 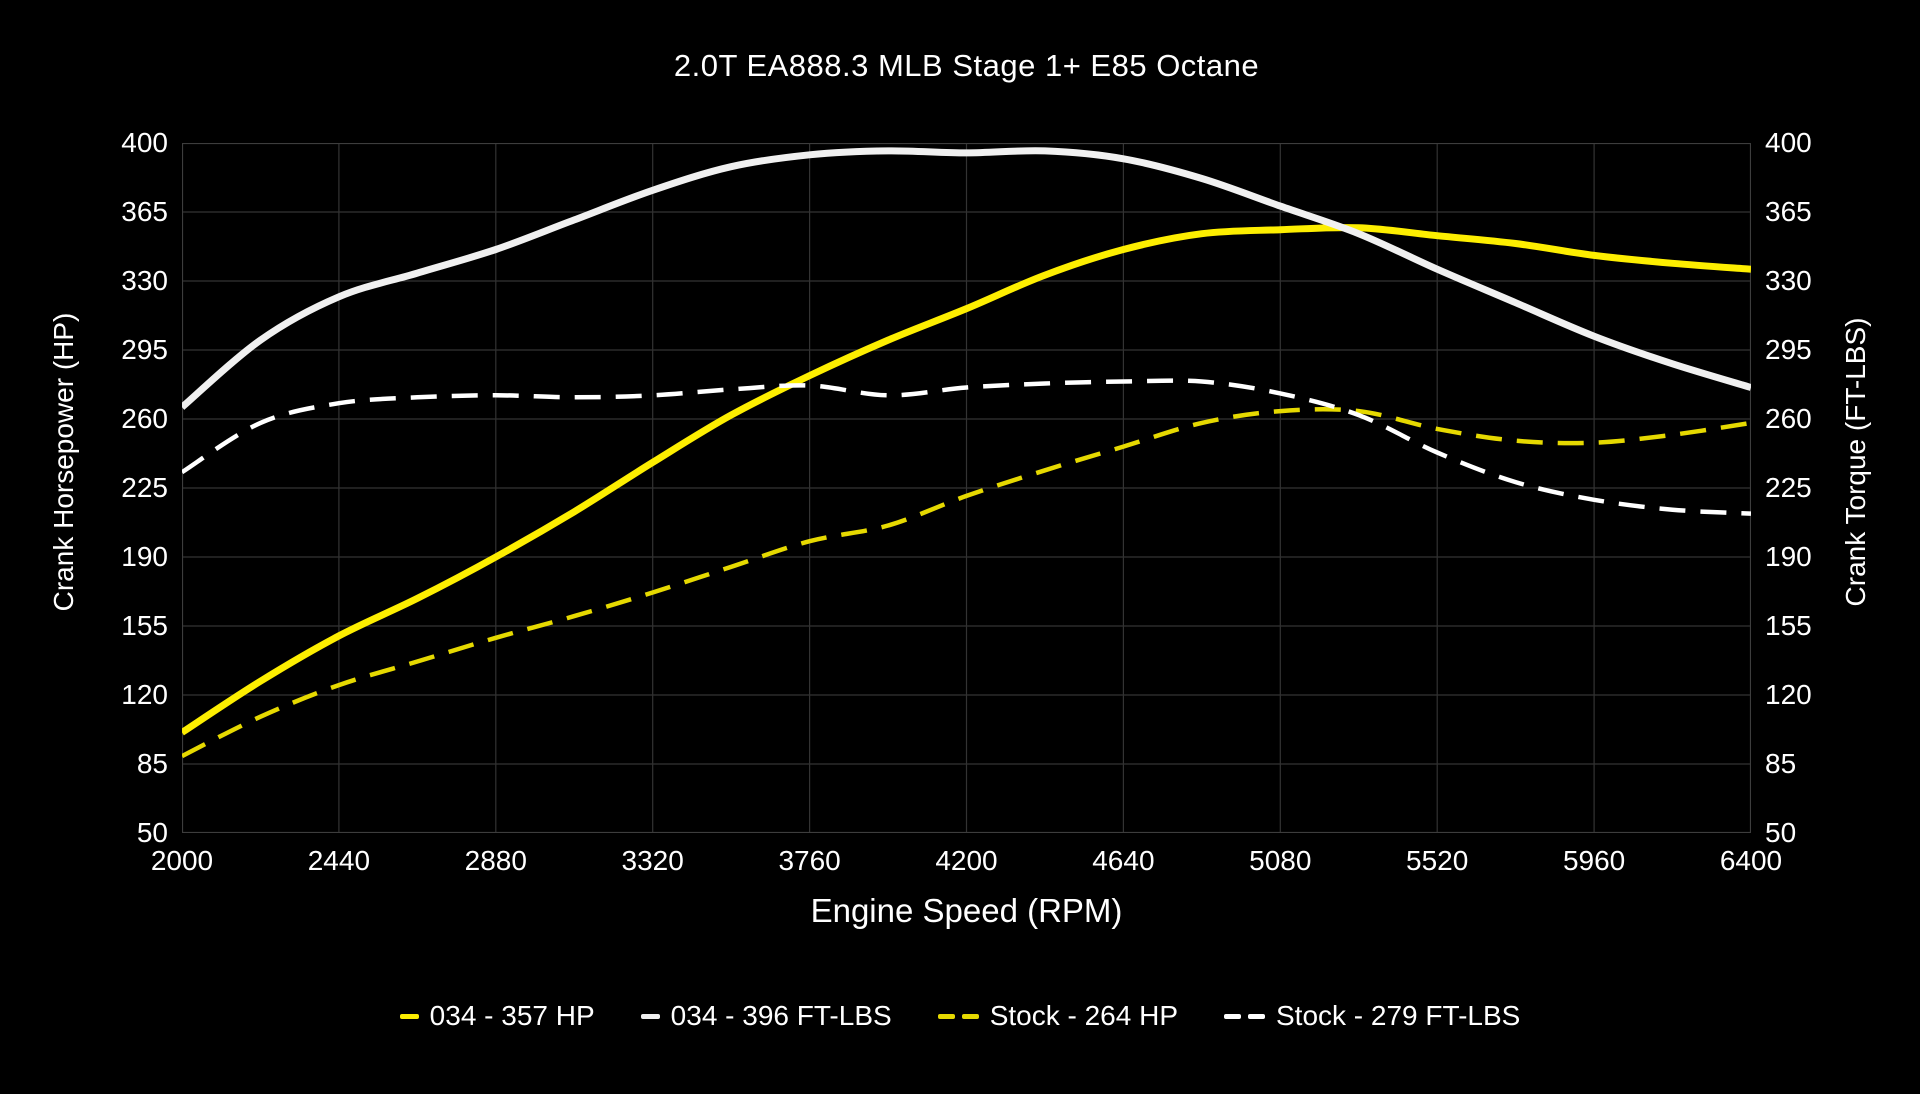 What do you see at coordinates (495, 860) in the screenshot?
I see `x-tick-2880: 2880` at bounding box center [495, 860].